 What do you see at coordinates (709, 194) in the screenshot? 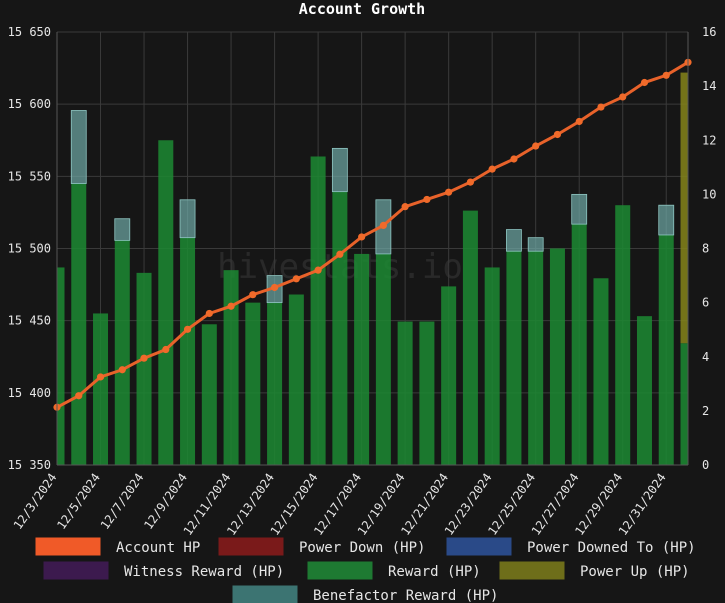
I see `y-right-tick-label: 10` at bounding box center [709, 194].